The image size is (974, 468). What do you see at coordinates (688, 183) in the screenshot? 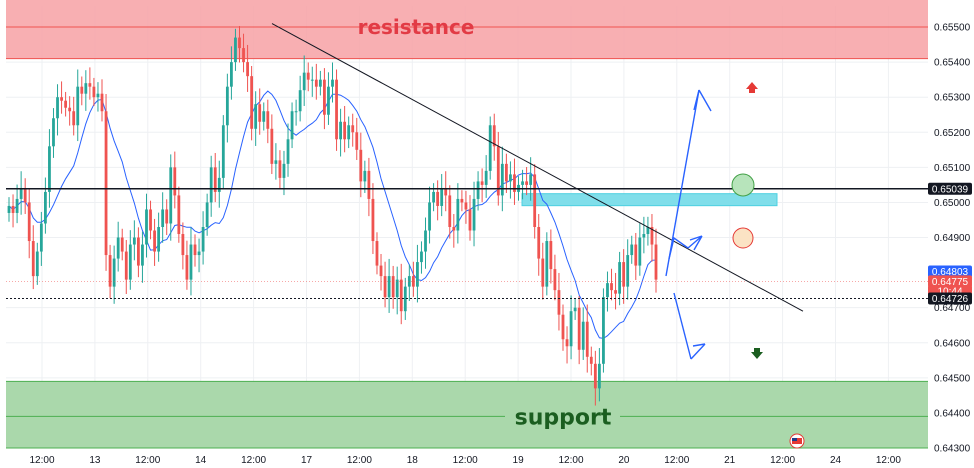
I see `arrow-up-projection` at bounding box center [688, 183].